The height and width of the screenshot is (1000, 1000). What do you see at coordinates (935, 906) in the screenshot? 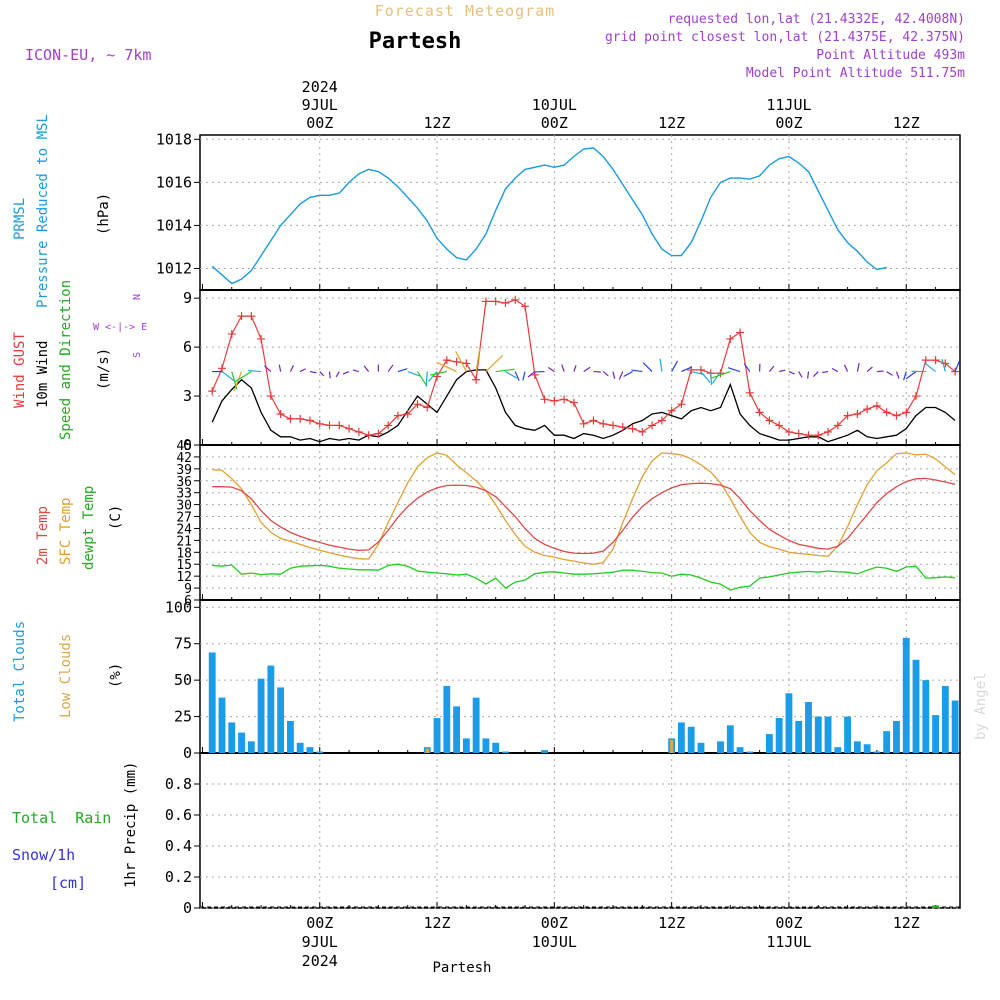
I see `rain-bar` at bounding box center [935, 906].